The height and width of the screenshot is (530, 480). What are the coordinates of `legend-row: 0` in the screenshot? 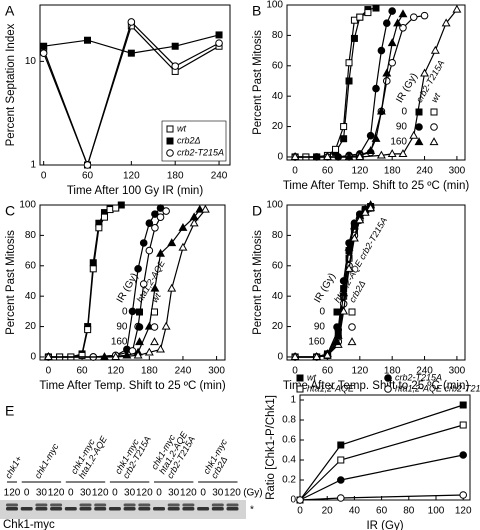 It's located at (404, 112).